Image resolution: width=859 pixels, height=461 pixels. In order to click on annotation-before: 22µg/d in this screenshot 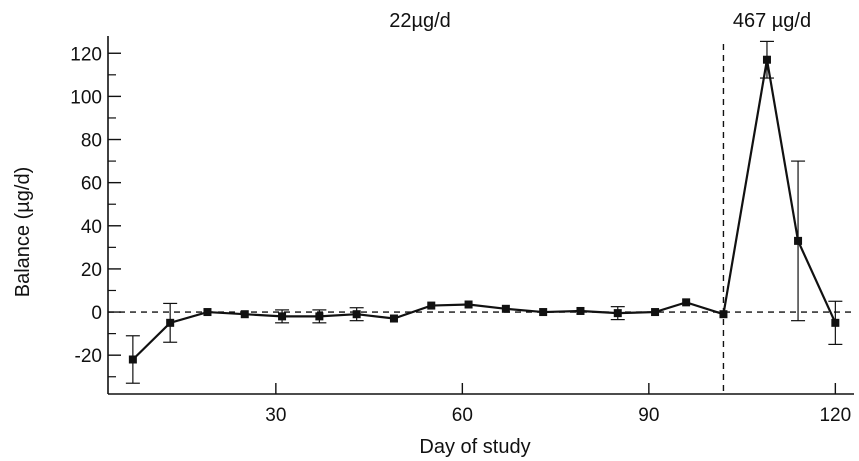, I will do `click(420, 21)`.